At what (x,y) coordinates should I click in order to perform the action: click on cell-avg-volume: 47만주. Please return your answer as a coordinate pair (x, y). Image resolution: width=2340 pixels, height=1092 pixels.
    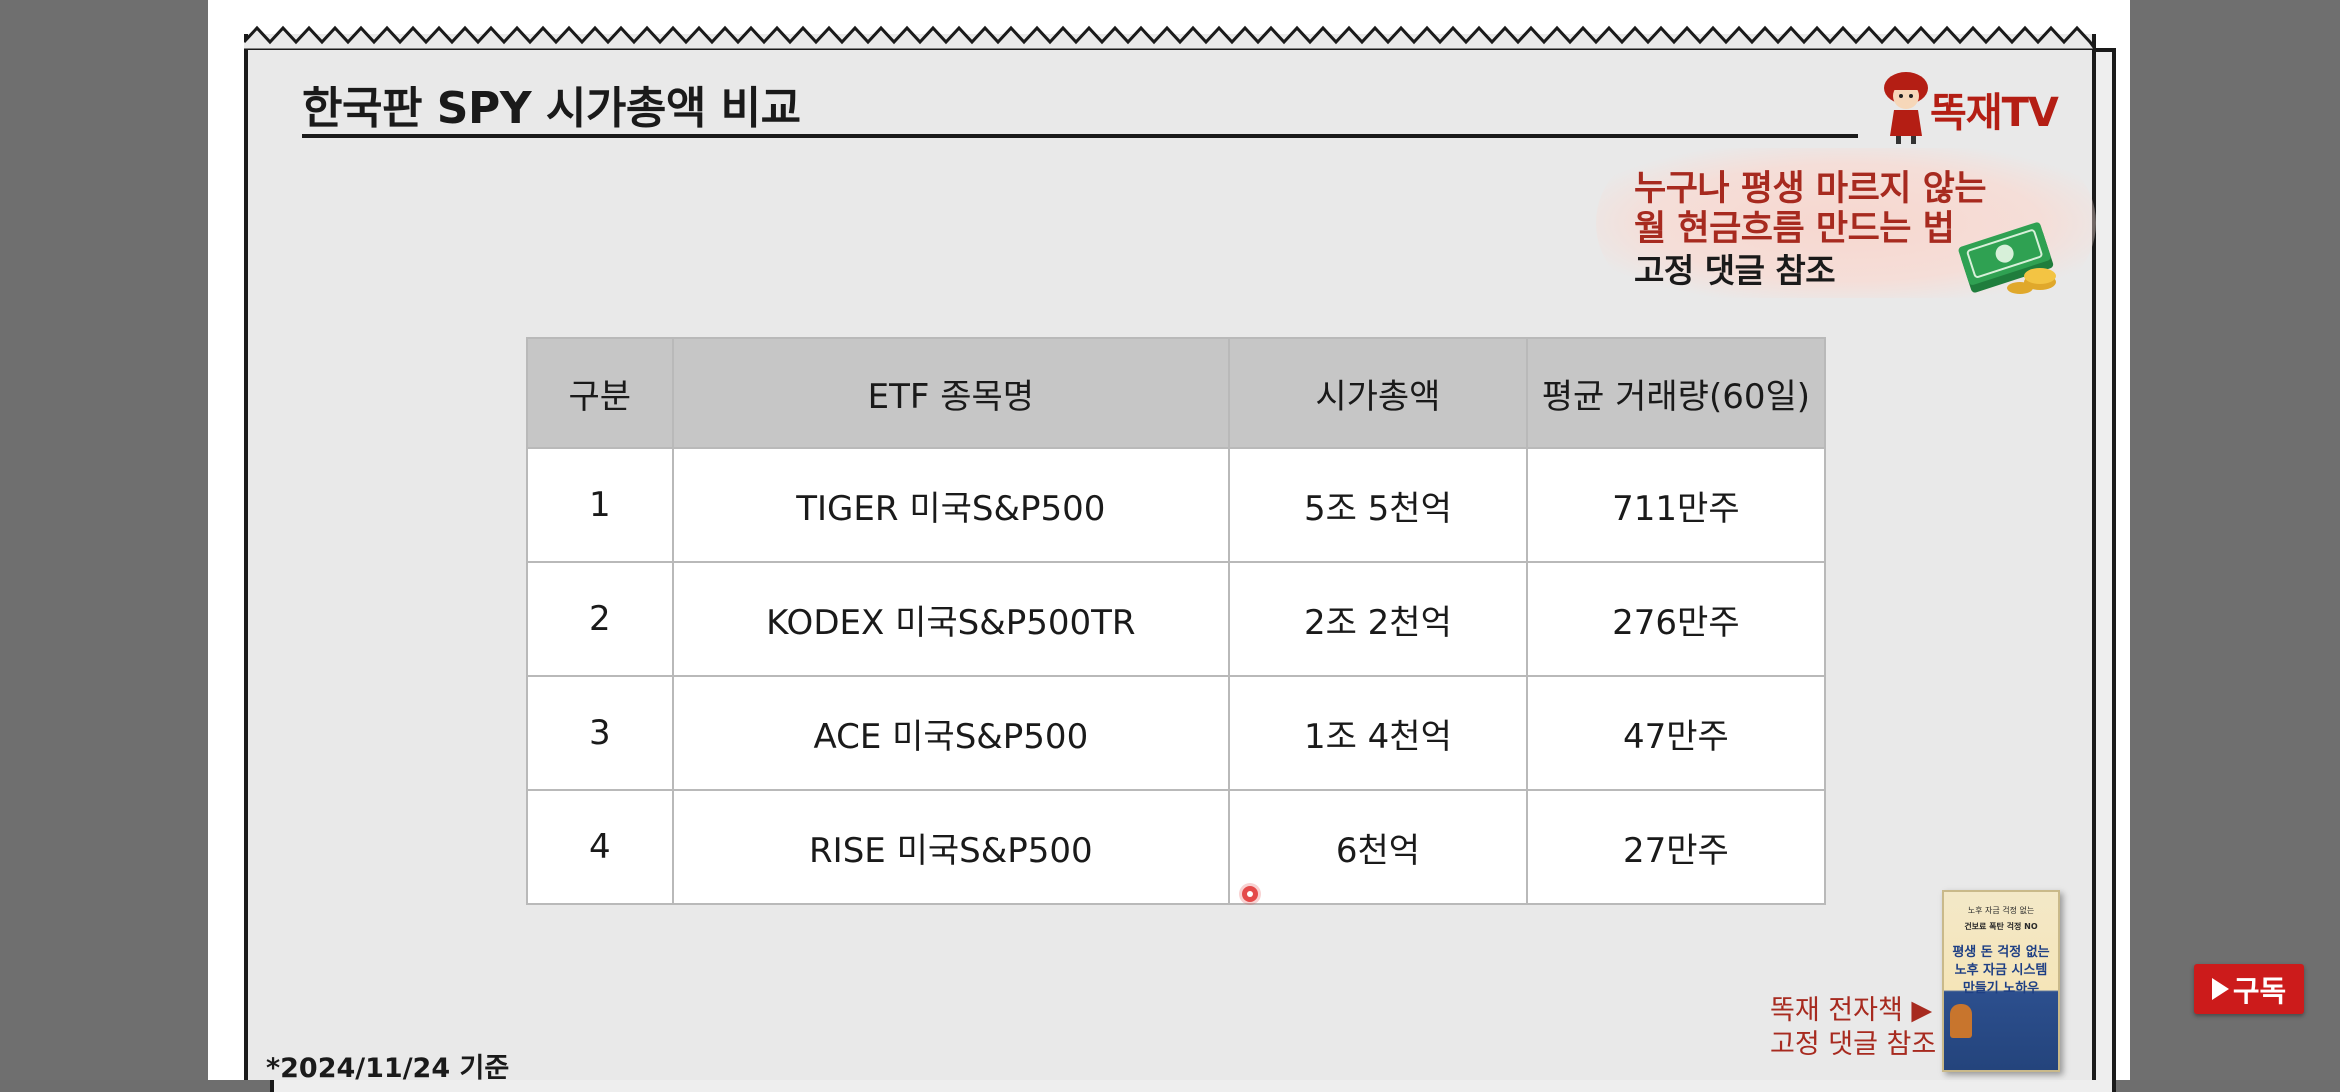
    Looking at the image, I should click on (1676, 733).